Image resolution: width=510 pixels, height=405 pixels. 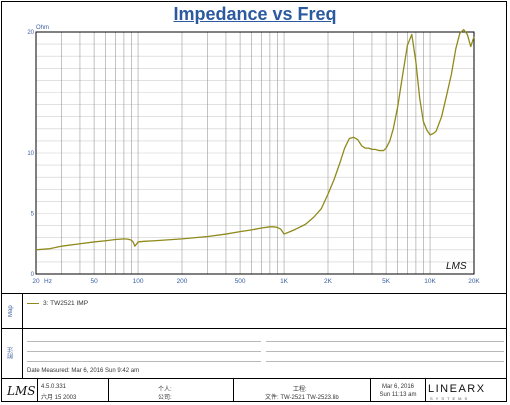 What do you see at coordinates (398, 387) in the screenshot?
I see `footer-date: Mar 6, 2016` at bounding box center [398, 387].